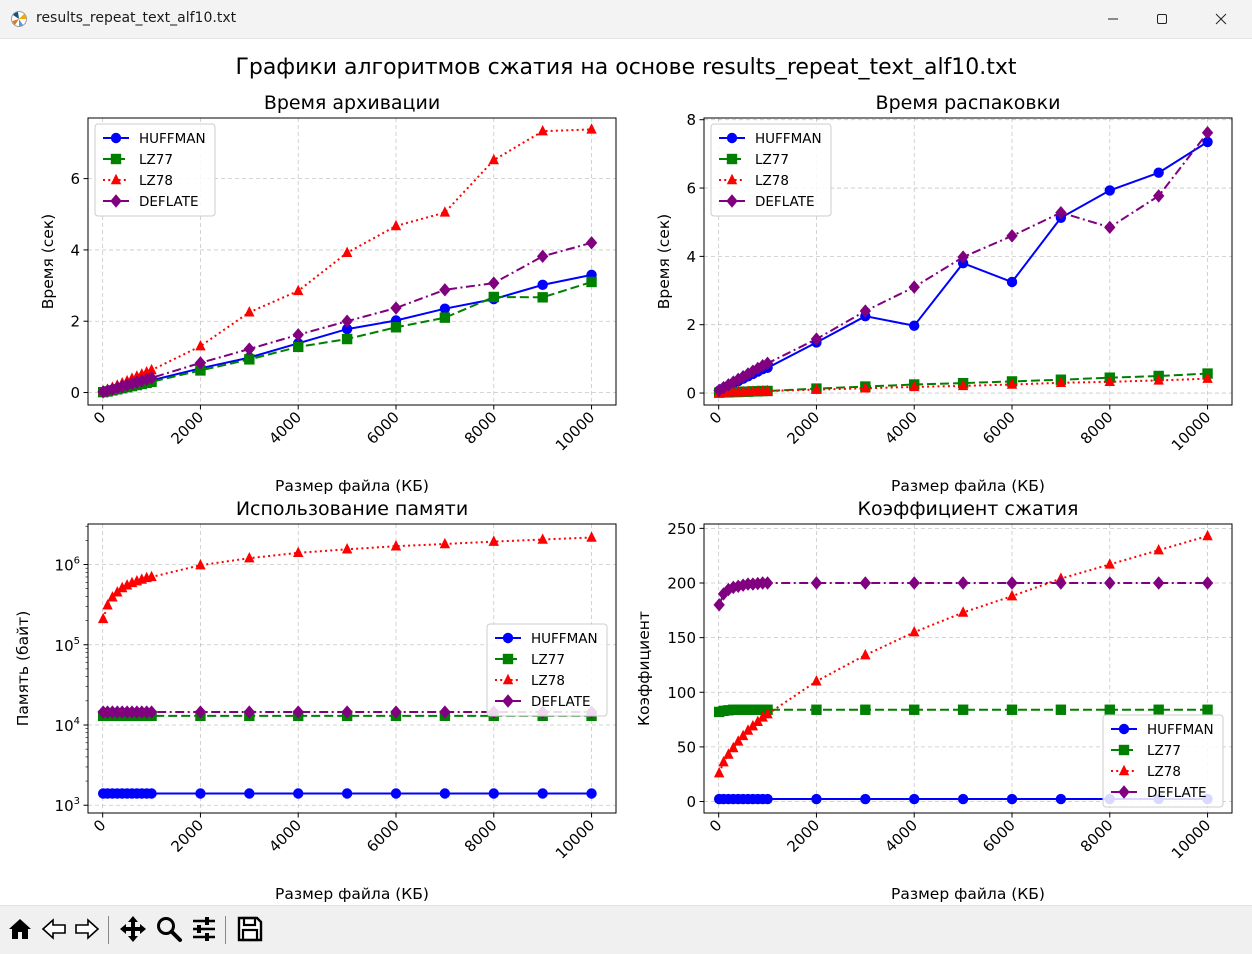 This screenshot has width=1252, height=954. Describe the element at coordinates (681, 529) in the screenshot. I see `y-tick-label: 250` at that location.